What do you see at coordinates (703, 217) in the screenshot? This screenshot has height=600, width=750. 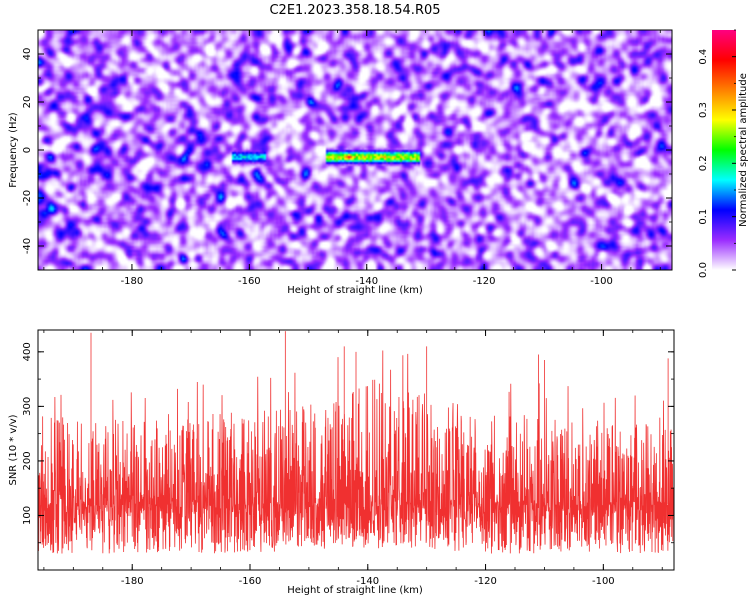 I see `colorbar-tick-label: 0.1` at bounding box center [703, 217].